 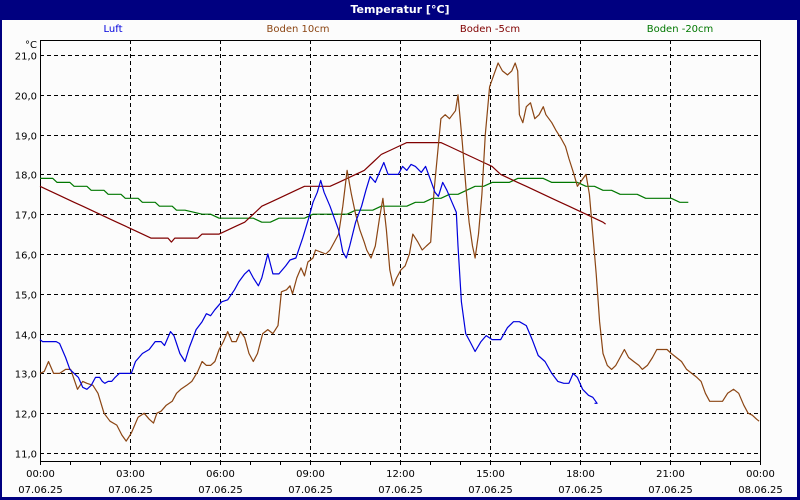 I want to click on x-tick-time: 12:00, so click(x=400, y=474).